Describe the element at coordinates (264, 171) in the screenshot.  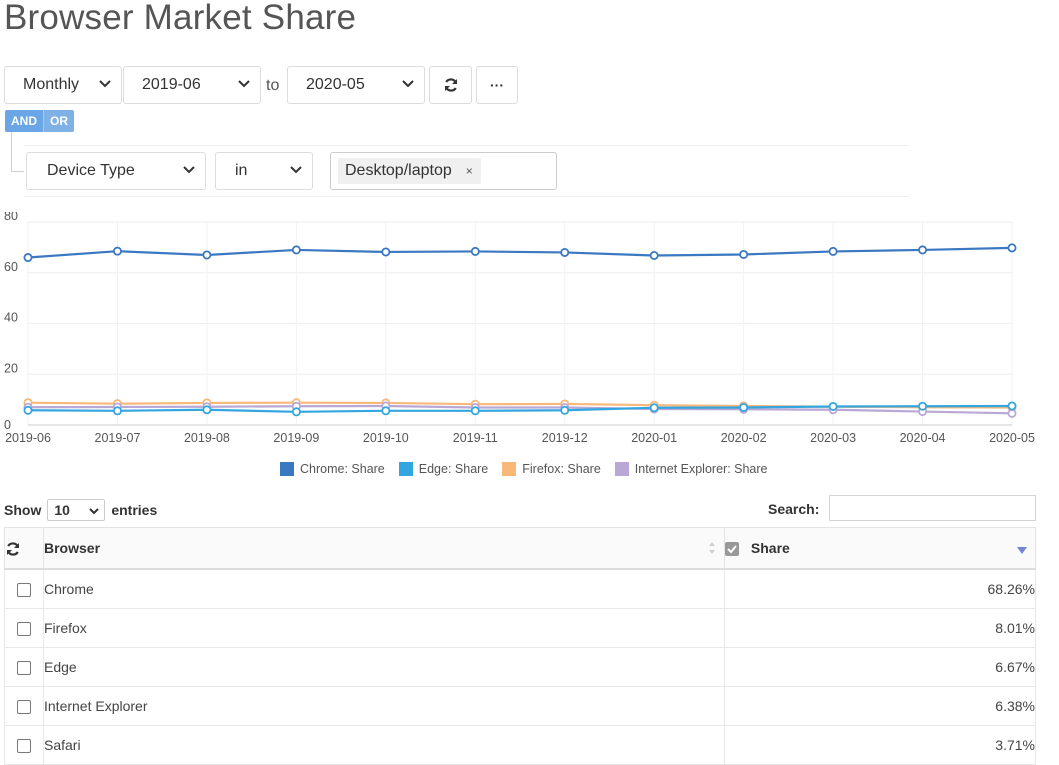
I see `filter-operator-select: in` at that location.